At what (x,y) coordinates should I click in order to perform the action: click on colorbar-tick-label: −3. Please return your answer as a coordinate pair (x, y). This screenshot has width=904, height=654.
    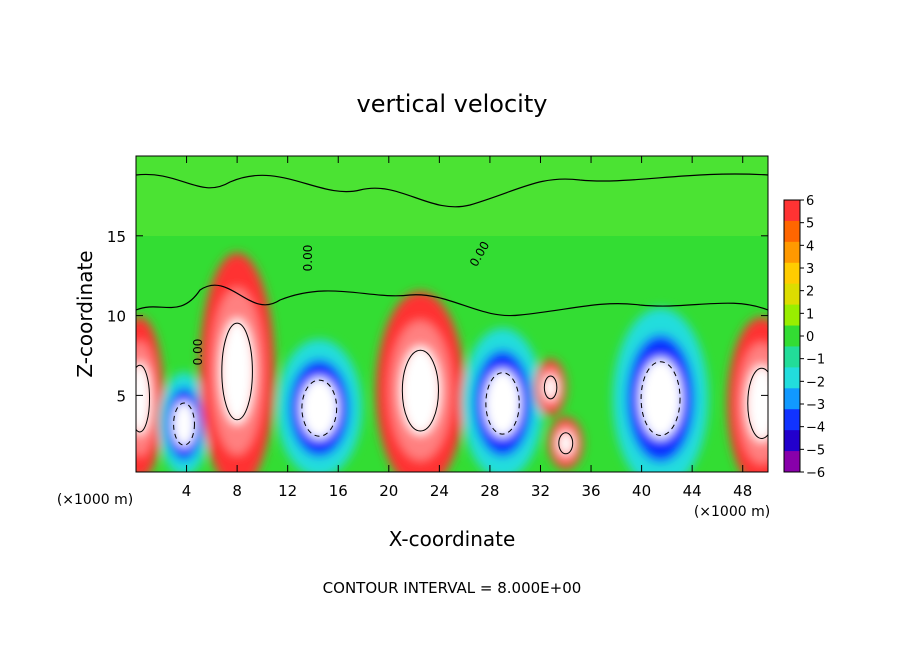
    Looking at the image, I should click on (815, 405).